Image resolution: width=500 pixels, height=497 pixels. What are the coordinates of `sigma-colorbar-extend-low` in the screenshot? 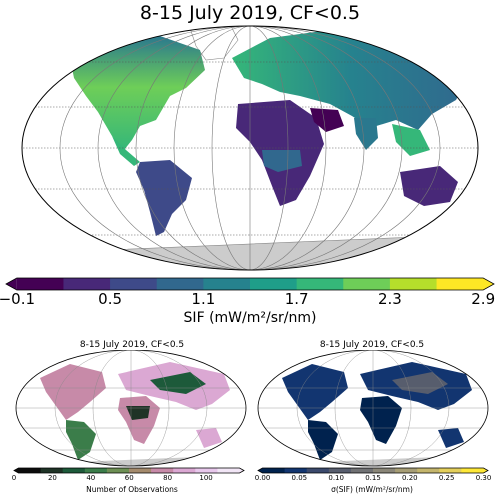 It's located at (260, 470).